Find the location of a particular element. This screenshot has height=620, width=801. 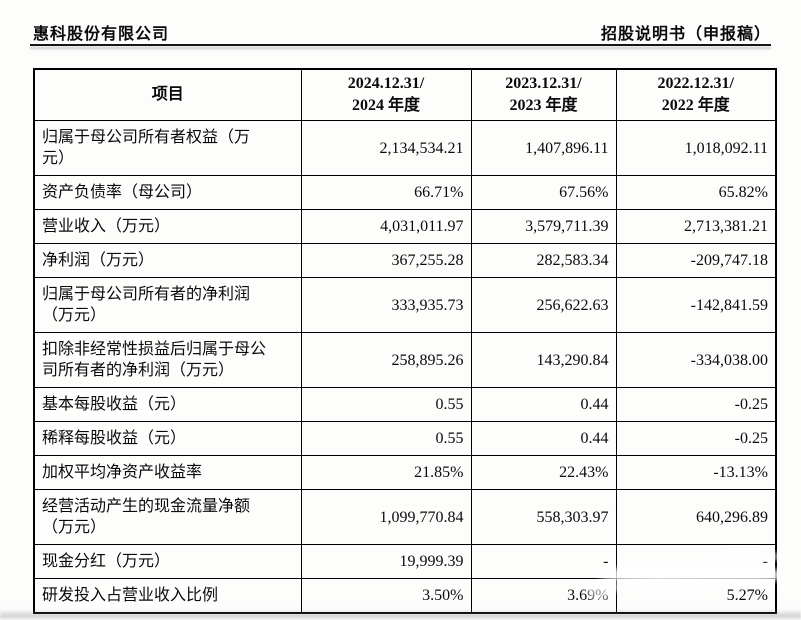

row-value: 558,303.97 is located at coordinates (543, 517).